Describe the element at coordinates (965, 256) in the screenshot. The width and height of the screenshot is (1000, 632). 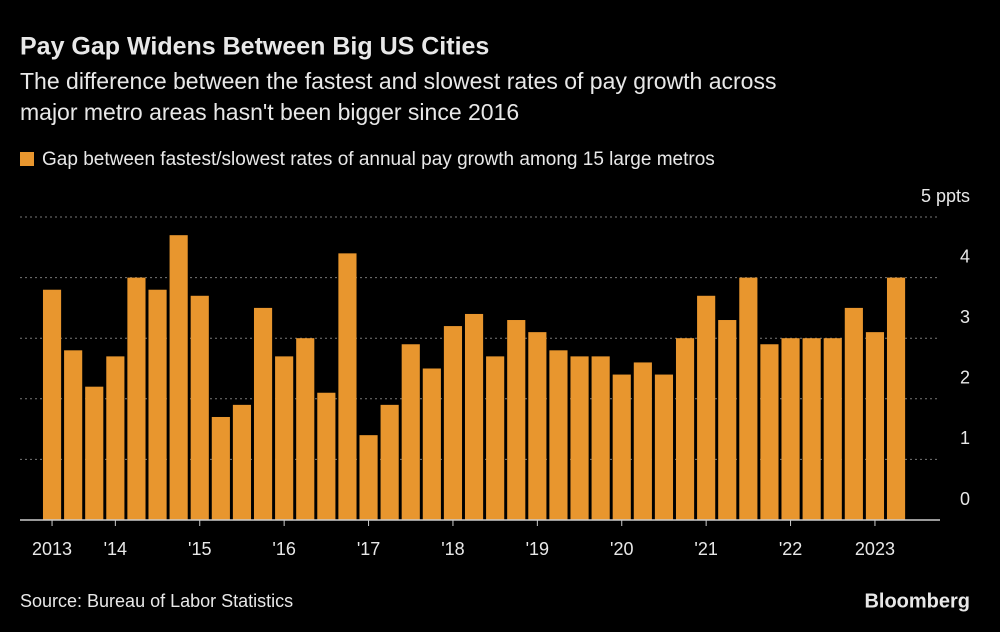
I see `y-tick-label: 4` at that location.